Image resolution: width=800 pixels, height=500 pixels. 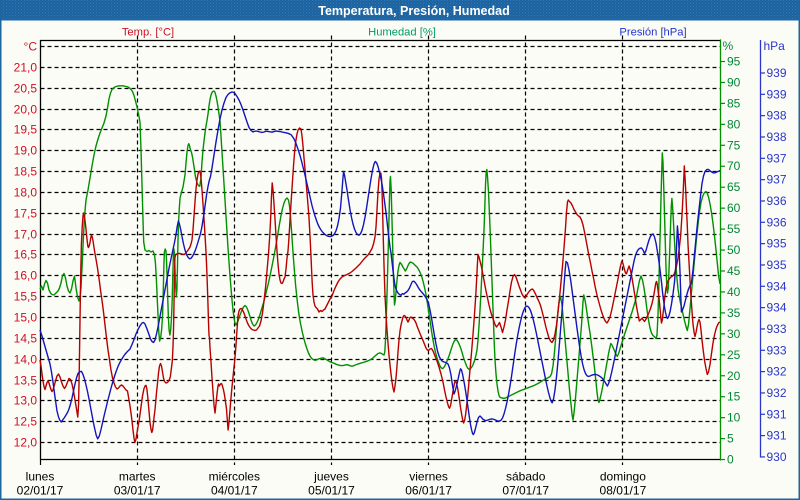 I want to click on svg-text: 90, so click(x=734, y=83).